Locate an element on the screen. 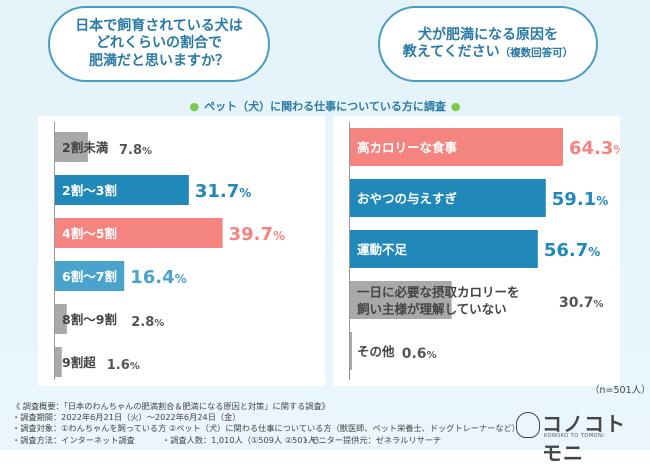  value-number: 7.8 is located at coordinates (130, 150).